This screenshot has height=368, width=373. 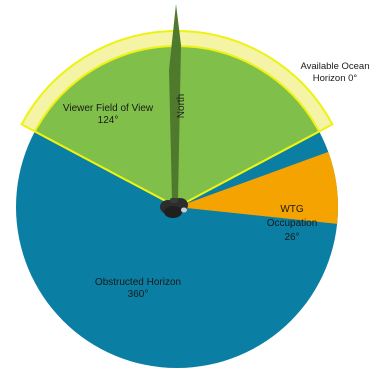 What do you see at coordinates (334, 66) in the screenshot?
I see `available-horizon-label: Available Ocean` at bounding box center [334, 66].